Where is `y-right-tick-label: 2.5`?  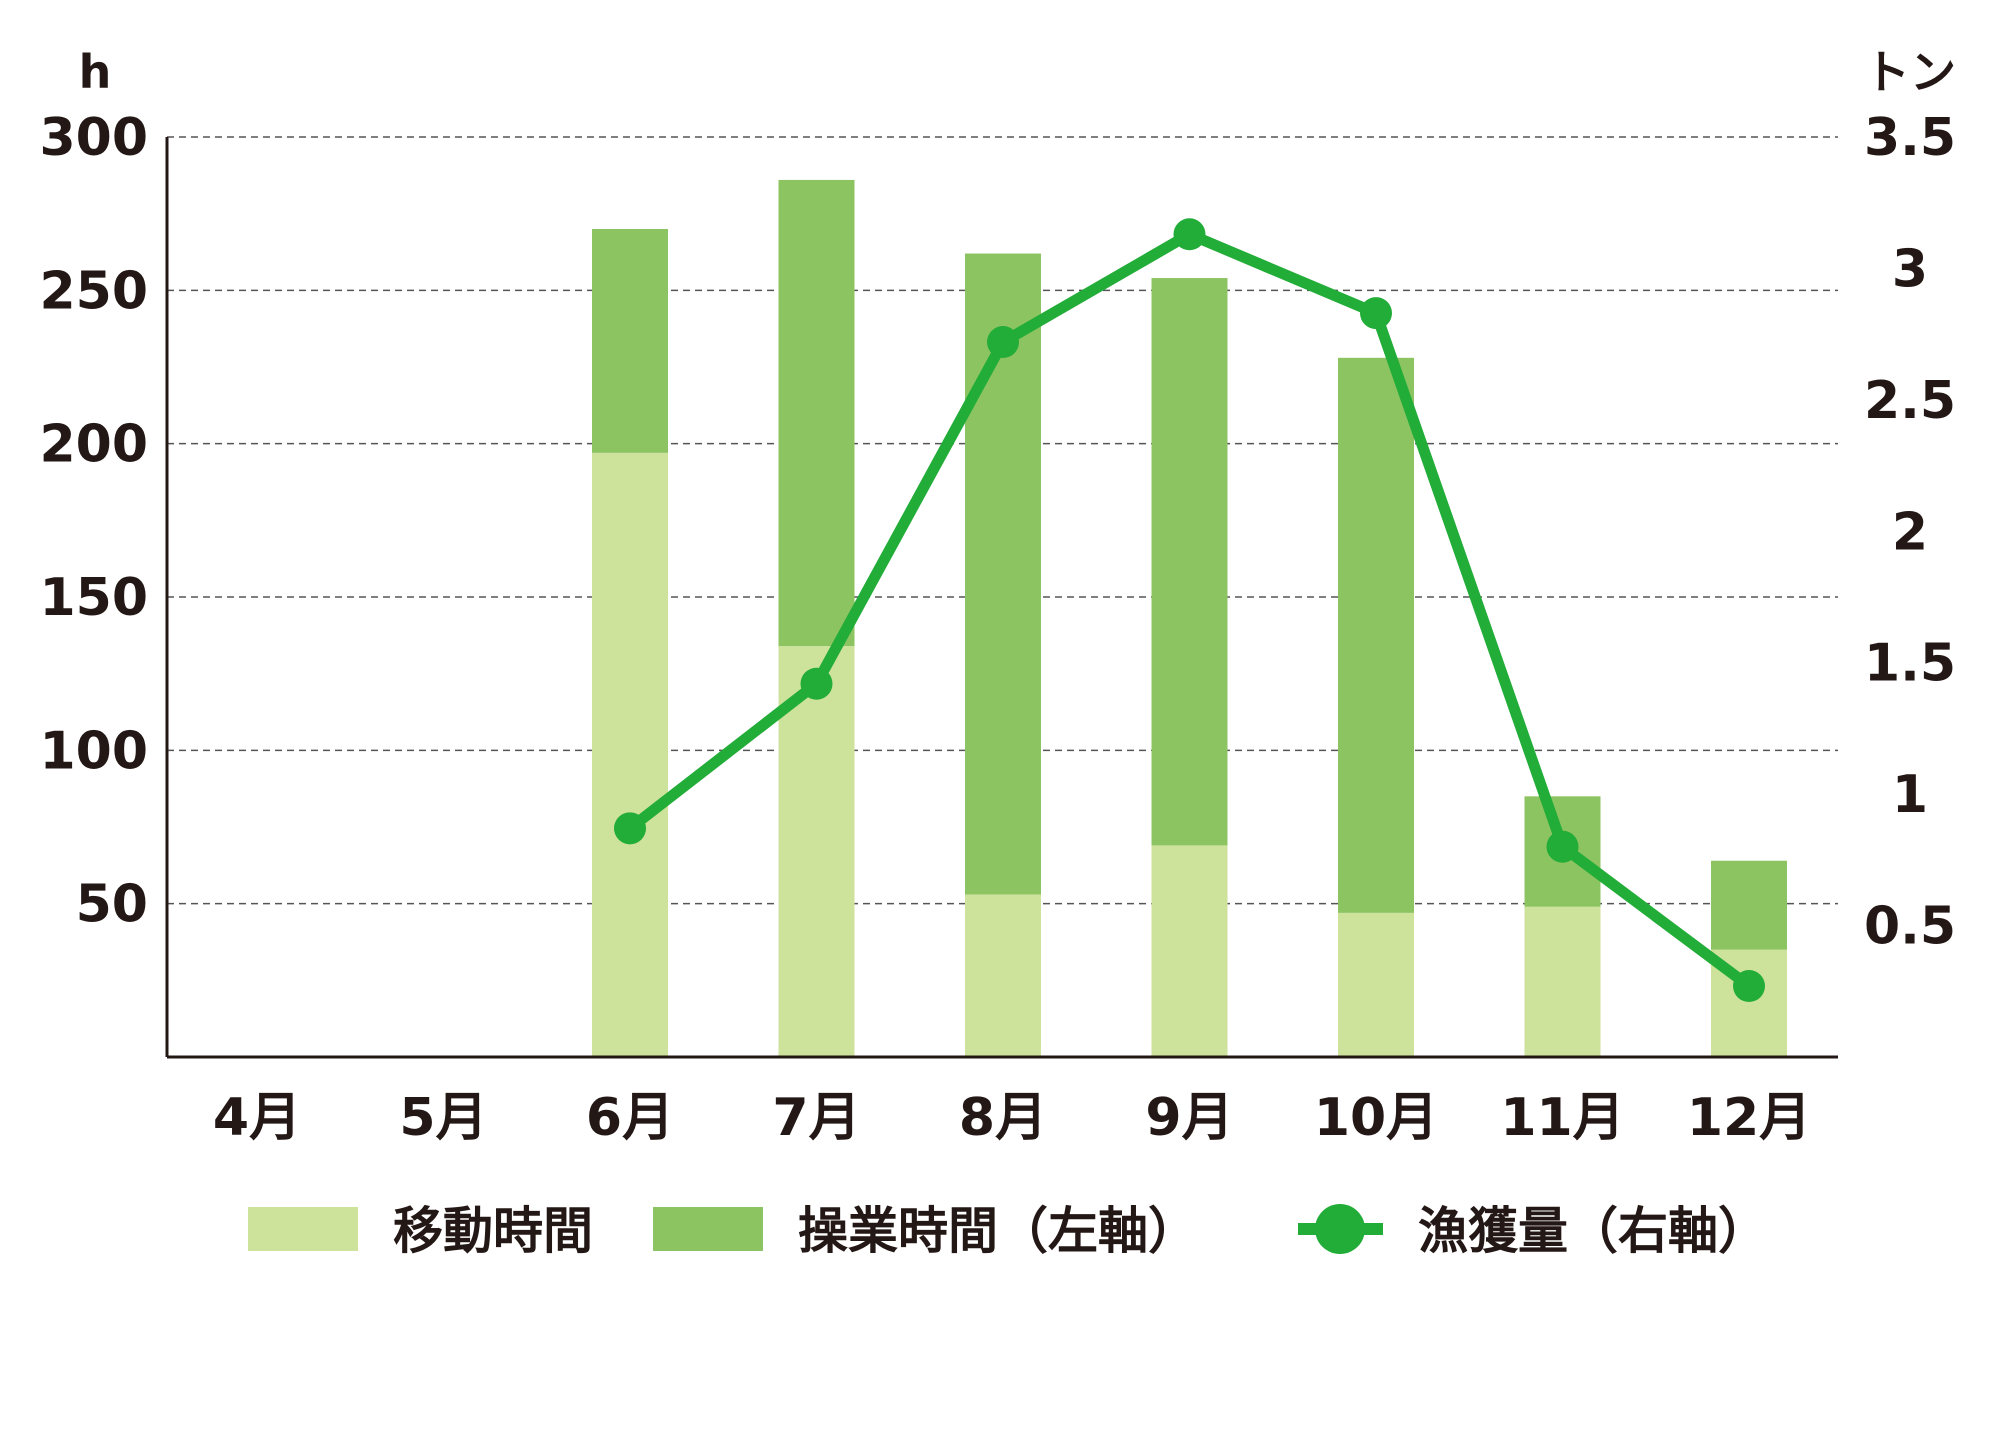
y-right-tick-label: 2.5 is located at coordinates (1910, 401).